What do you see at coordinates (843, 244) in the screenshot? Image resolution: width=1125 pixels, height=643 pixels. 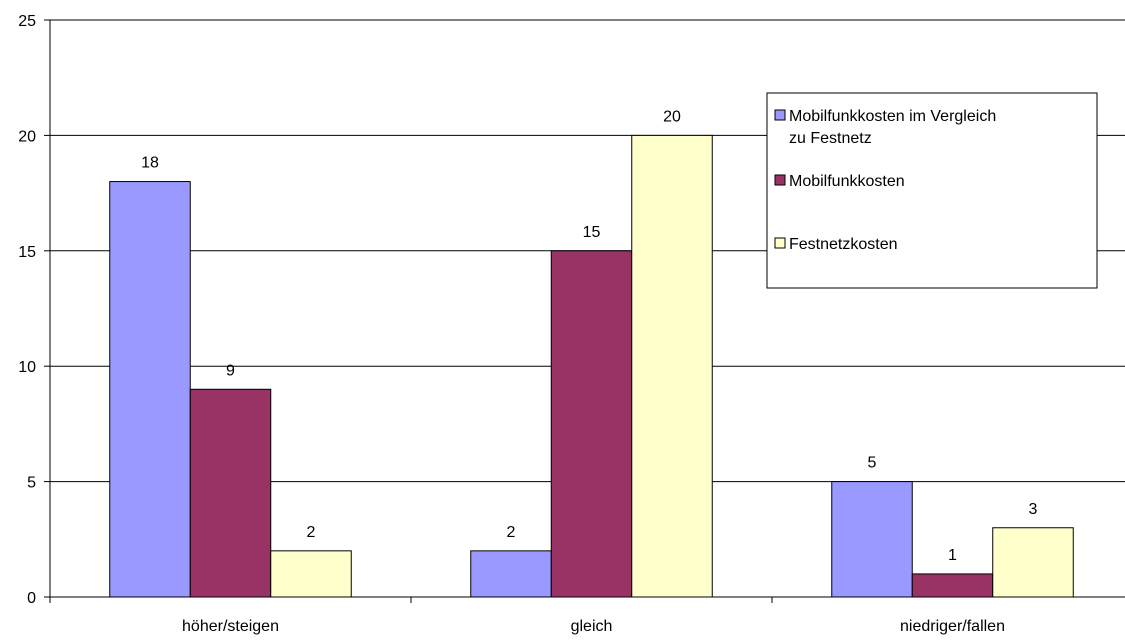 I see `legend-label: Festnetzkosten` at bounding box center [843, 244].